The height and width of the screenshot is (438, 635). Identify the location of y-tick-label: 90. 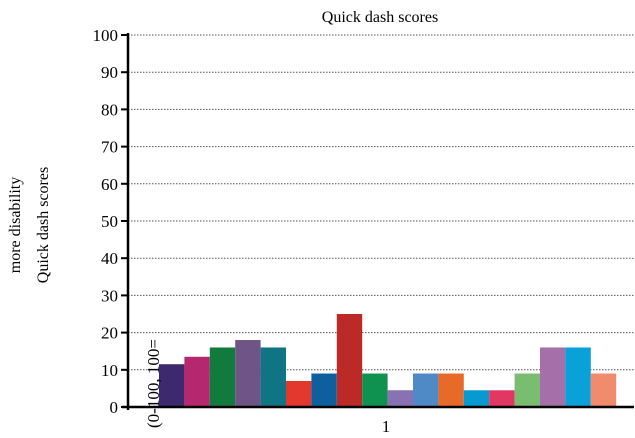
(109, 72).